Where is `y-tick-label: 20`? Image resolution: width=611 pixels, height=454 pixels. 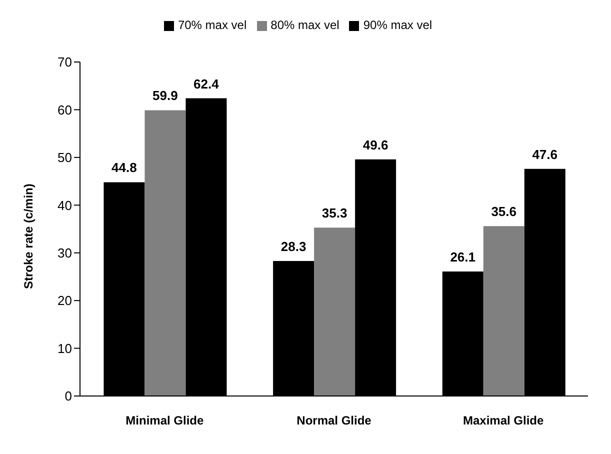 y-tick-label: 20 is located at coordinates (65, 300).